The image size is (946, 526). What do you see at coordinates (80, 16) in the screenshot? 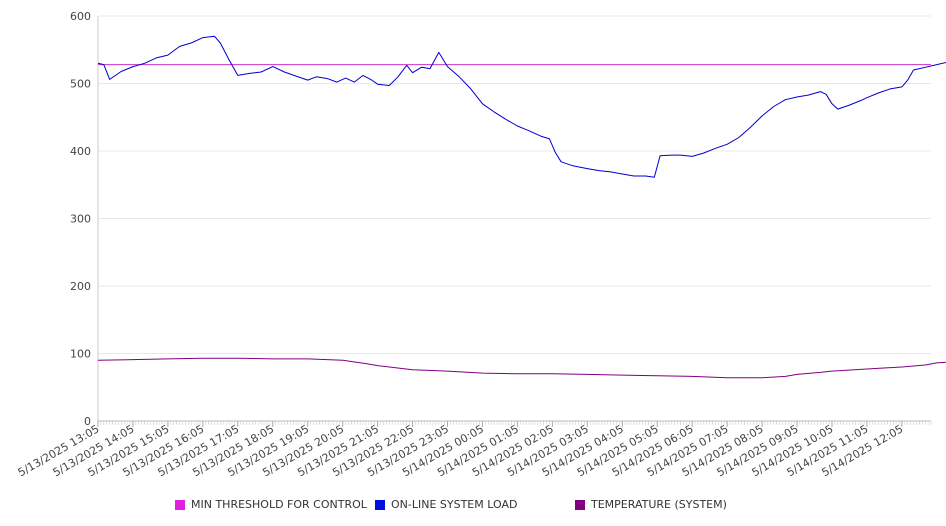
I see `y-tick-label: 600` at bounding box center [80, 16].